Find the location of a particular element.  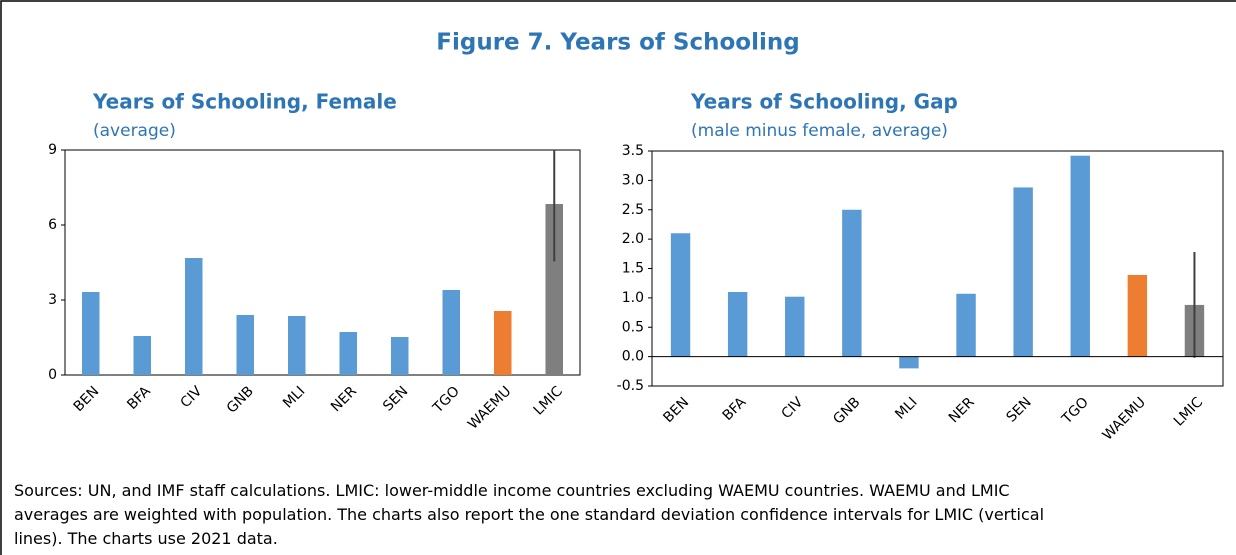

y-tick-label: 0.5 is located at coordinates (633, 327).